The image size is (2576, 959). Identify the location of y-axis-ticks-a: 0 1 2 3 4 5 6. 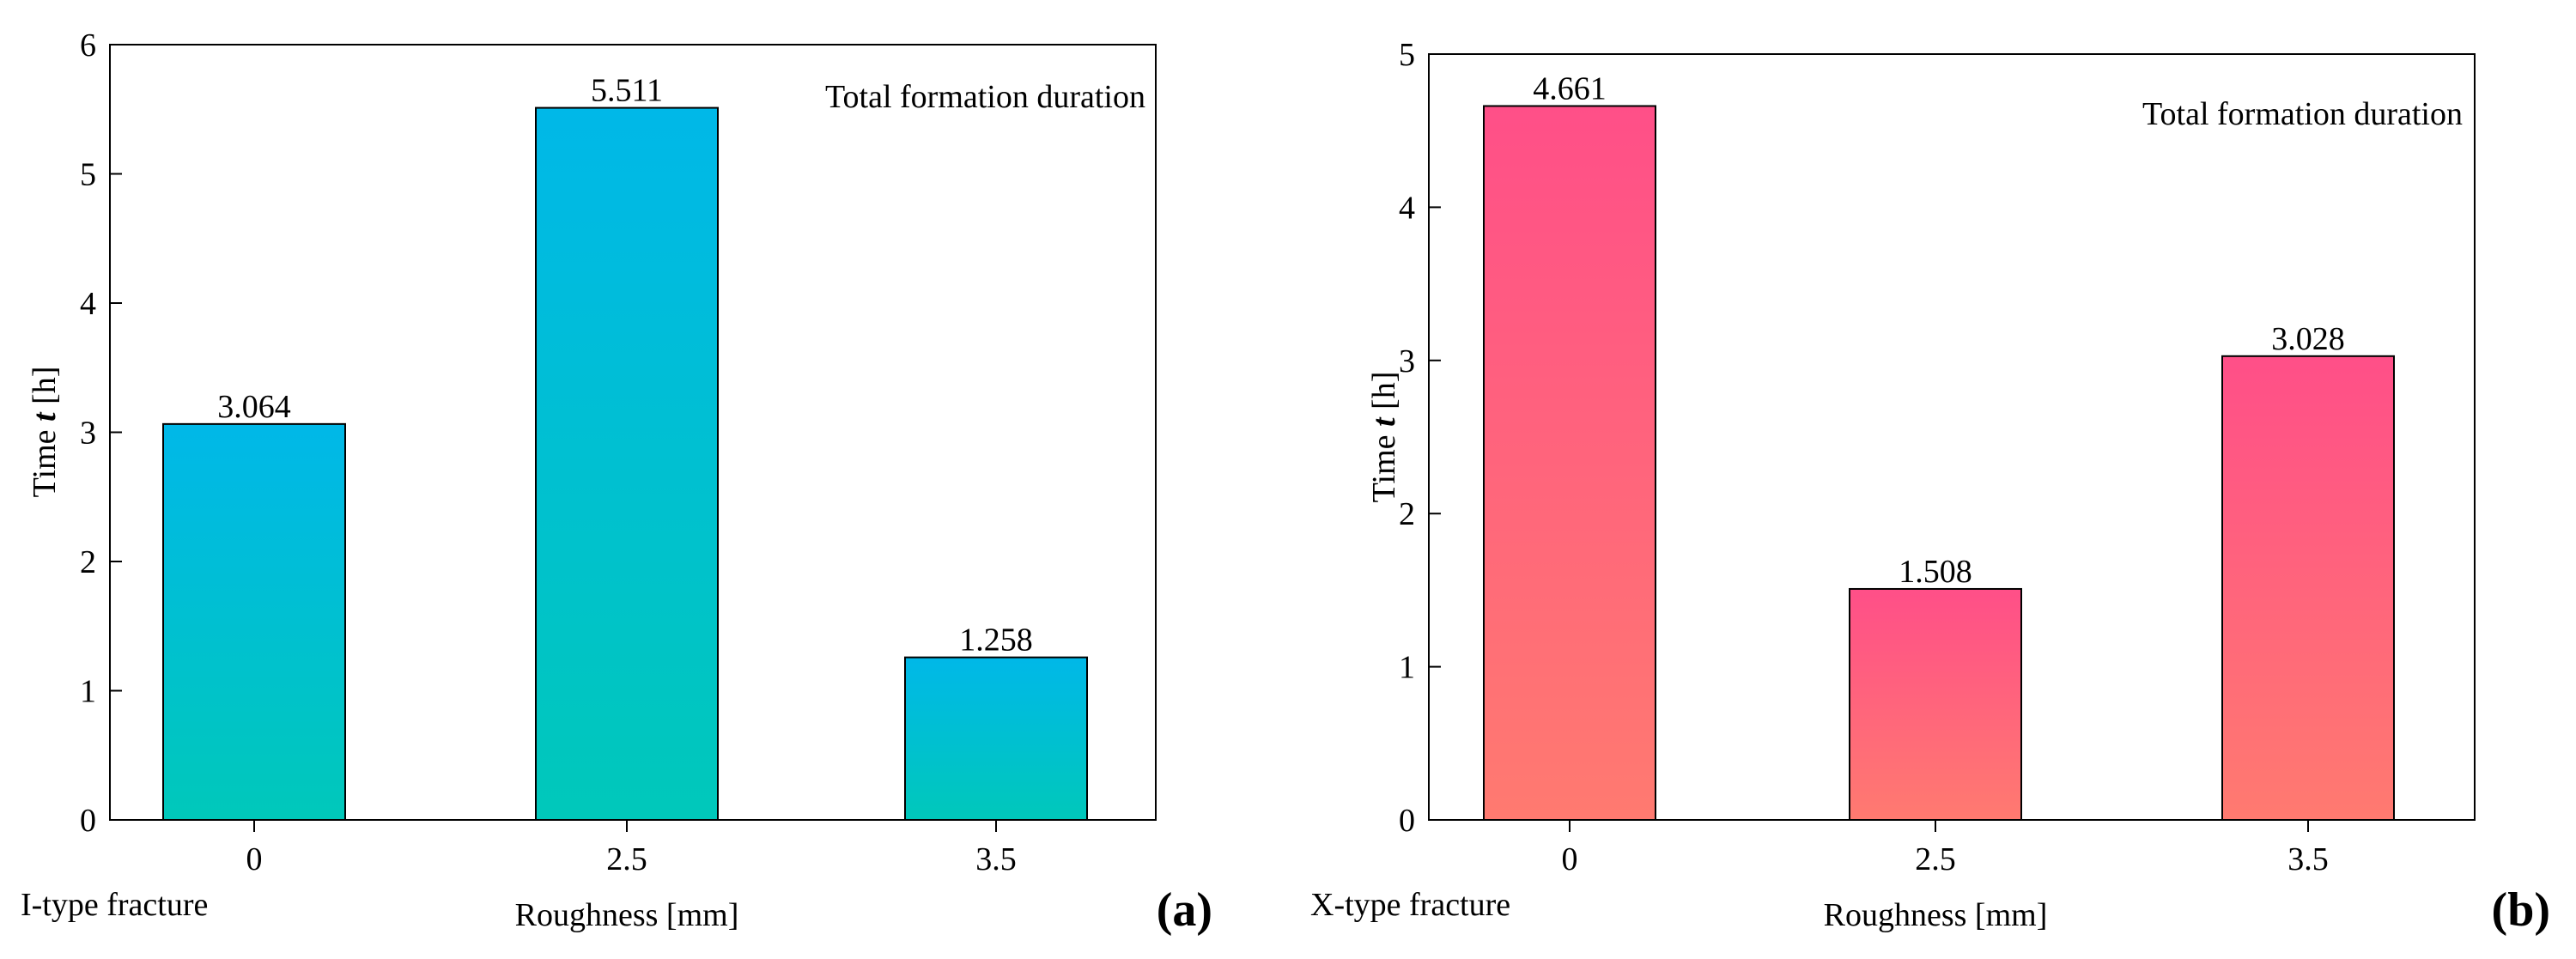
(101, 433).